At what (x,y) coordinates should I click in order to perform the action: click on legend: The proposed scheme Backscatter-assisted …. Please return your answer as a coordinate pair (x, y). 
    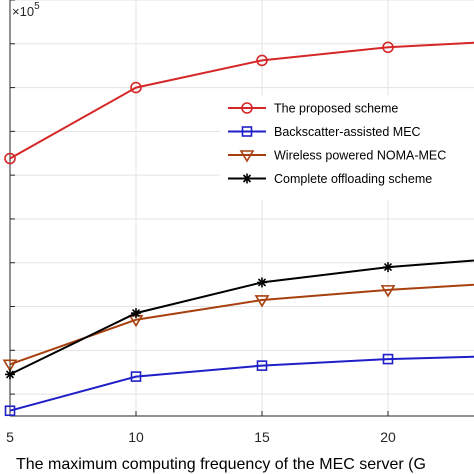
    Looking at the image, I should click on (346, 148).